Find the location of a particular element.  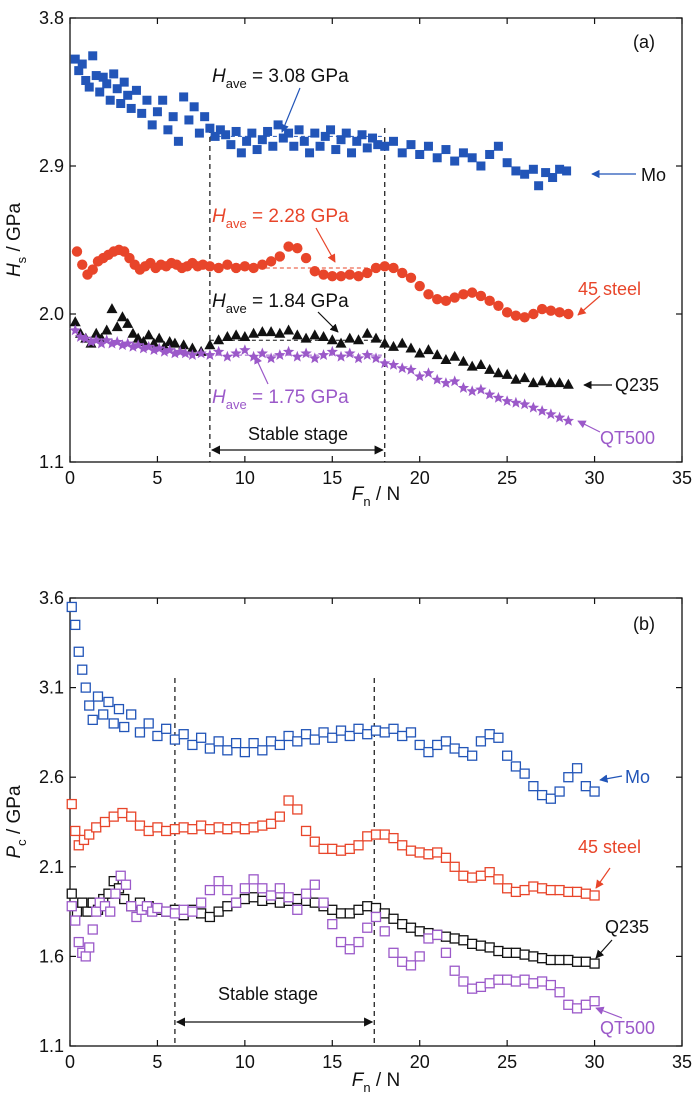

x-tick-label: 15 is located at coordinates (332, 1062).